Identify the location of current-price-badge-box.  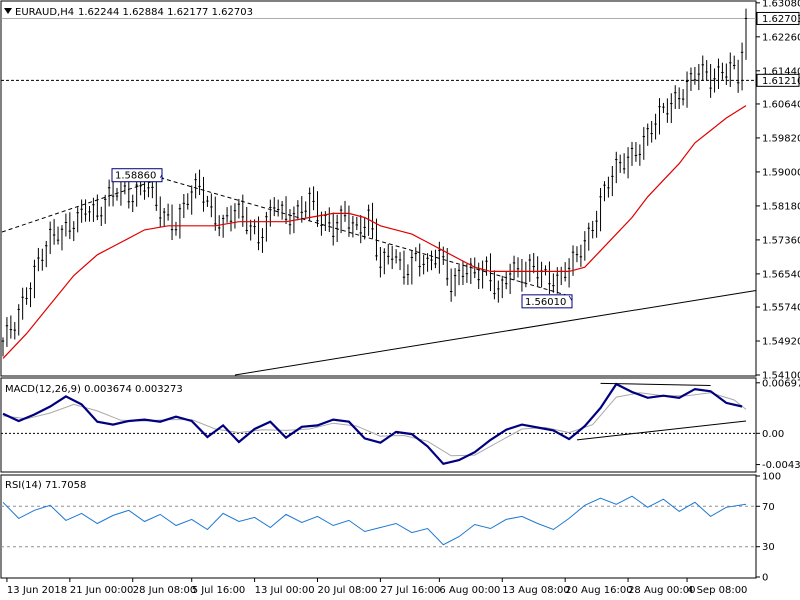
(778, 18).